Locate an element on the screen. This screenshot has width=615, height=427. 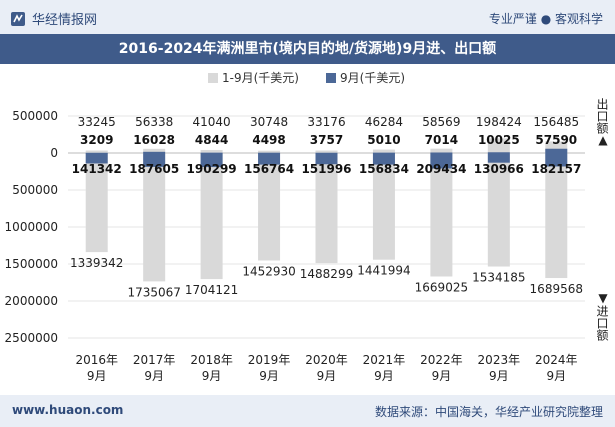
data-label-cumulative-export: 41040 is located at coordinates (212, 122).